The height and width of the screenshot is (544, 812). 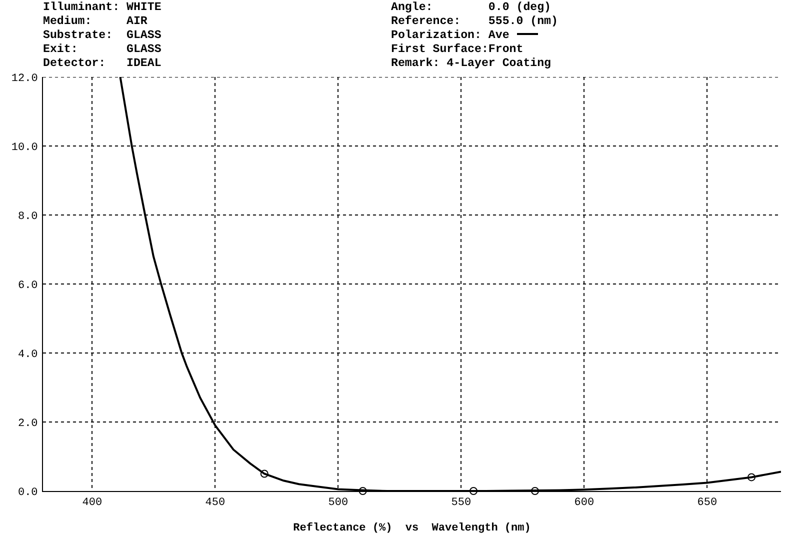 I want to click on x-tick-label: 550, so click(x=461, y=503).